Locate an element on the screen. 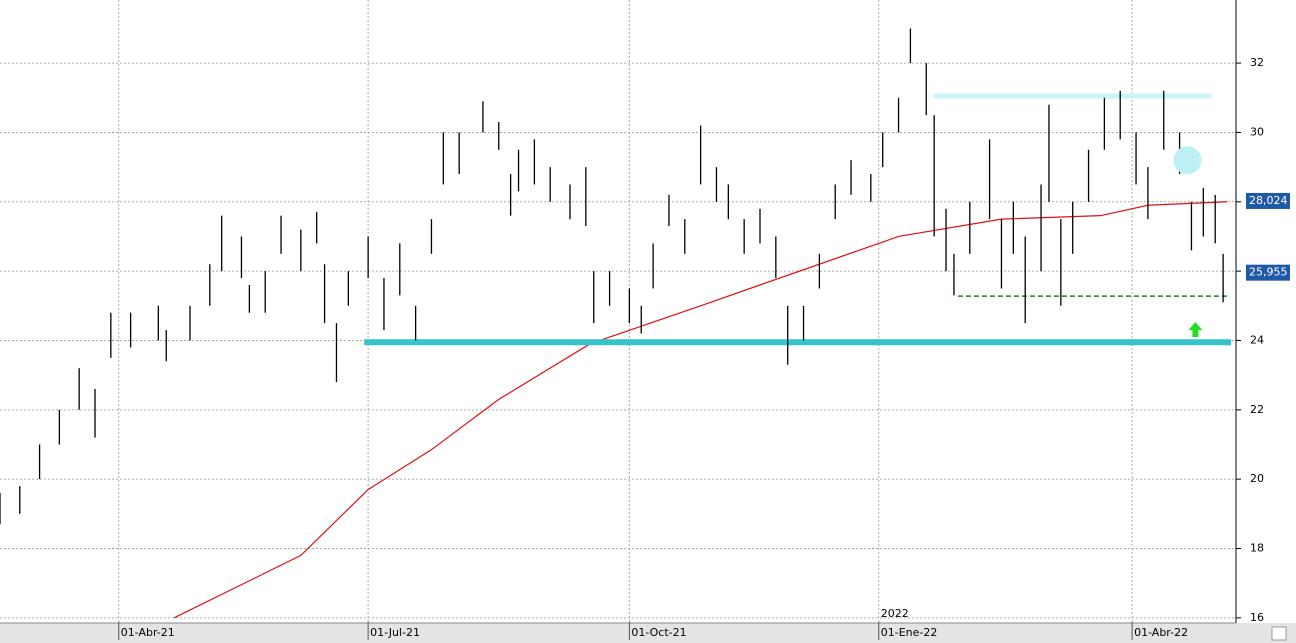 This screenshot has width=1296, height=643. corner-icon is located at coordinates (1279, 633).